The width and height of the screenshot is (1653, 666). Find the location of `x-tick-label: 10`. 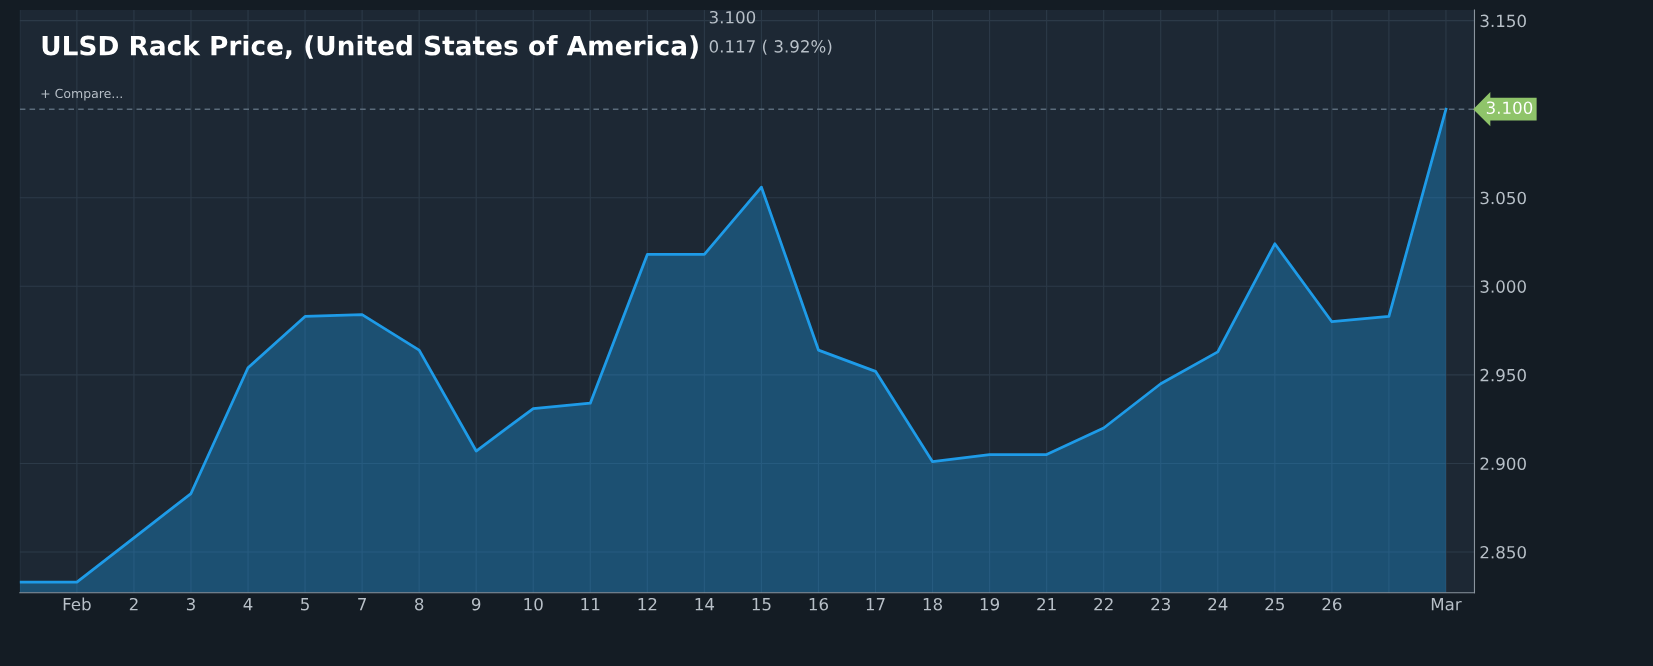

x-tick-label: 10 is located at coordinates (533, 604).